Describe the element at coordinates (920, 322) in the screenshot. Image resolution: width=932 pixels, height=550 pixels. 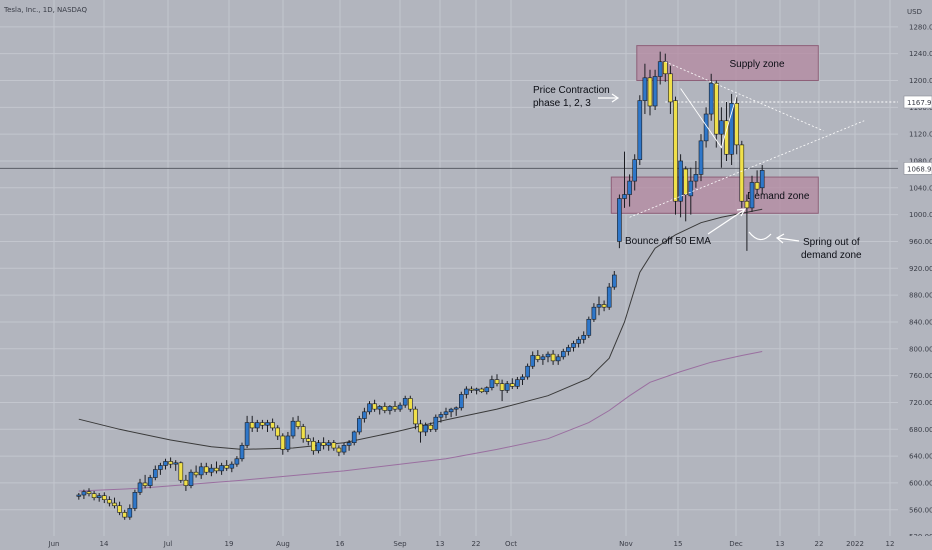
I see `y-tick-label: 840.00` at that location.